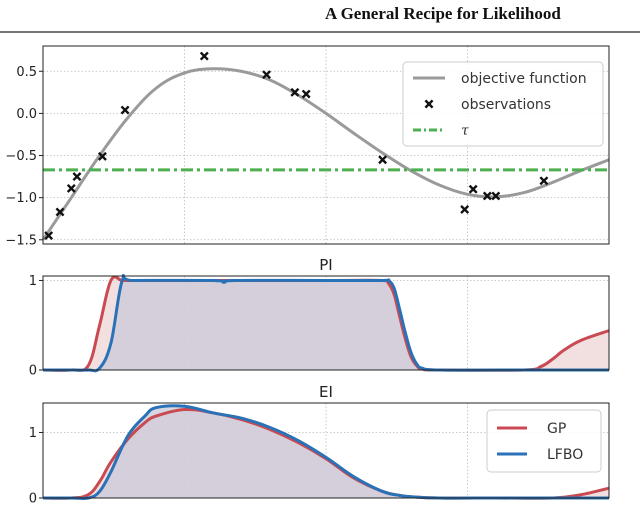 The image size is (640, 505). Describe the element at coordinates (325, 265) in the screenshot. I see `panel-title: PI` at that location.